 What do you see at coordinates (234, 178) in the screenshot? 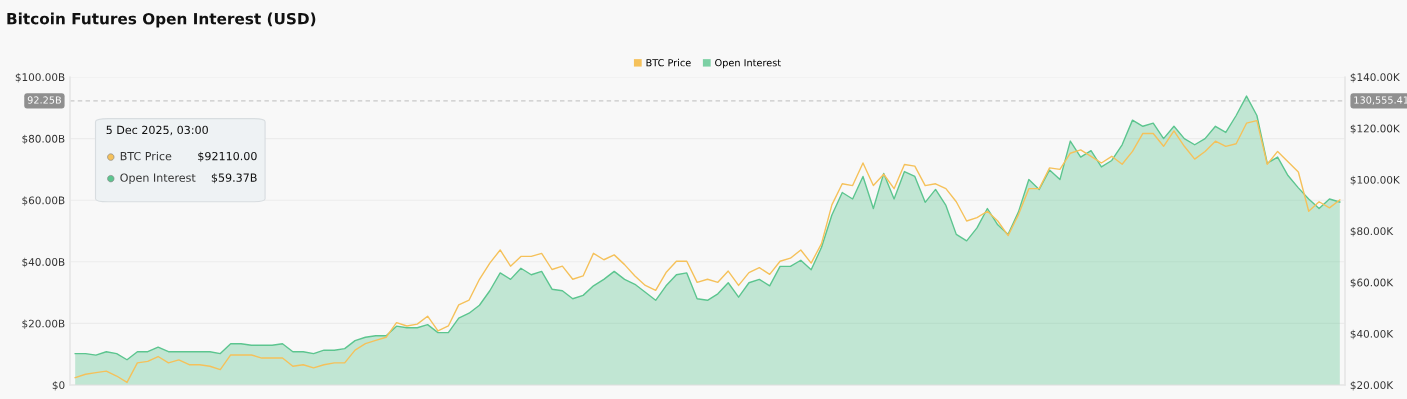
I see `annotation: $59.37B` at bounding box center [234, 178].